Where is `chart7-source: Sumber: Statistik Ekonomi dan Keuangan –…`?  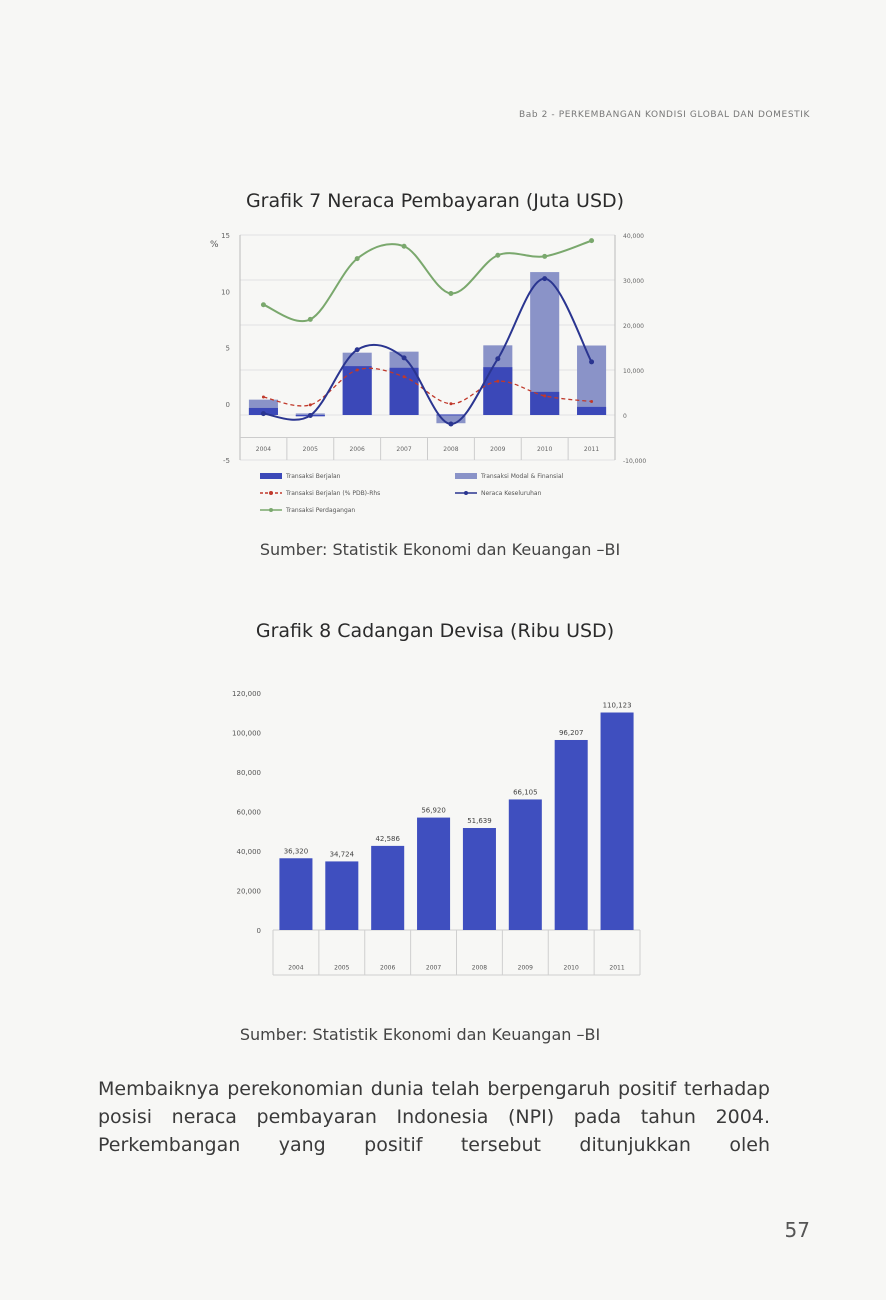 chart7-source: Sumber: Statistik Ekonomi dan Keuangan –… is located at coordinates (440, 549).